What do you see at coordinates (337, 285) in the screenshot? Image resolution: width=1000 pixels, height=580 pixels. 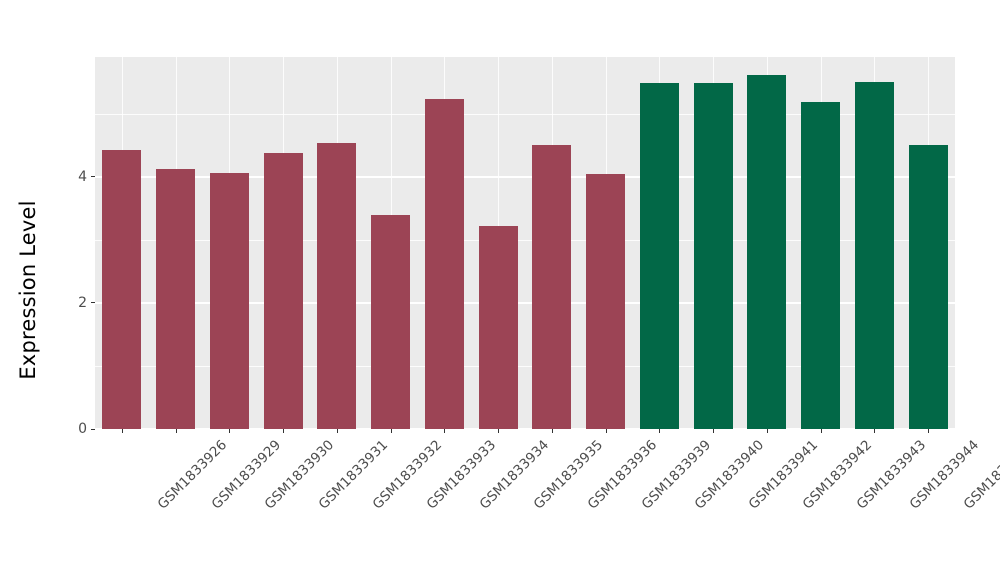 I see `bar-GSM1833932` at bounding box center [337, 285].